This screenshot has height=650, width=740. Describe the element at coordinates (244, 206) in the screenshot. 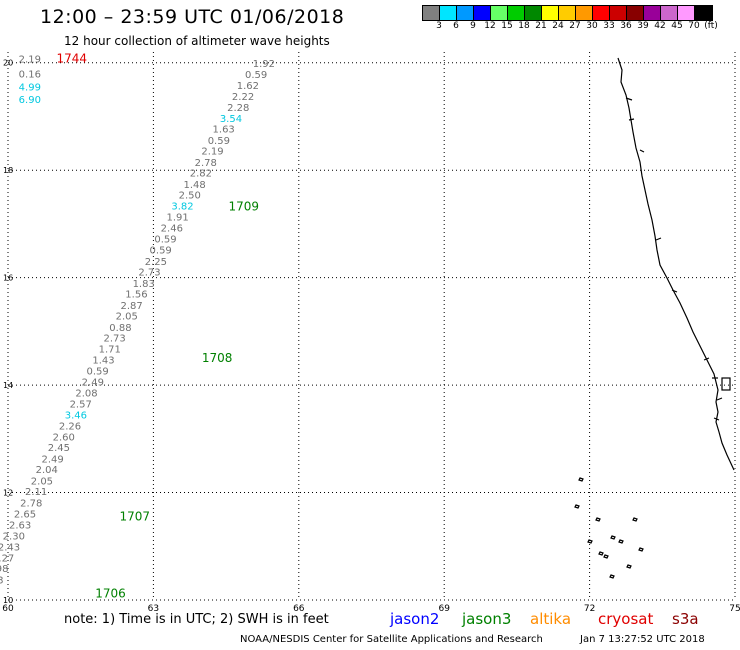

I see `pass-time-label: 1709` at that location.